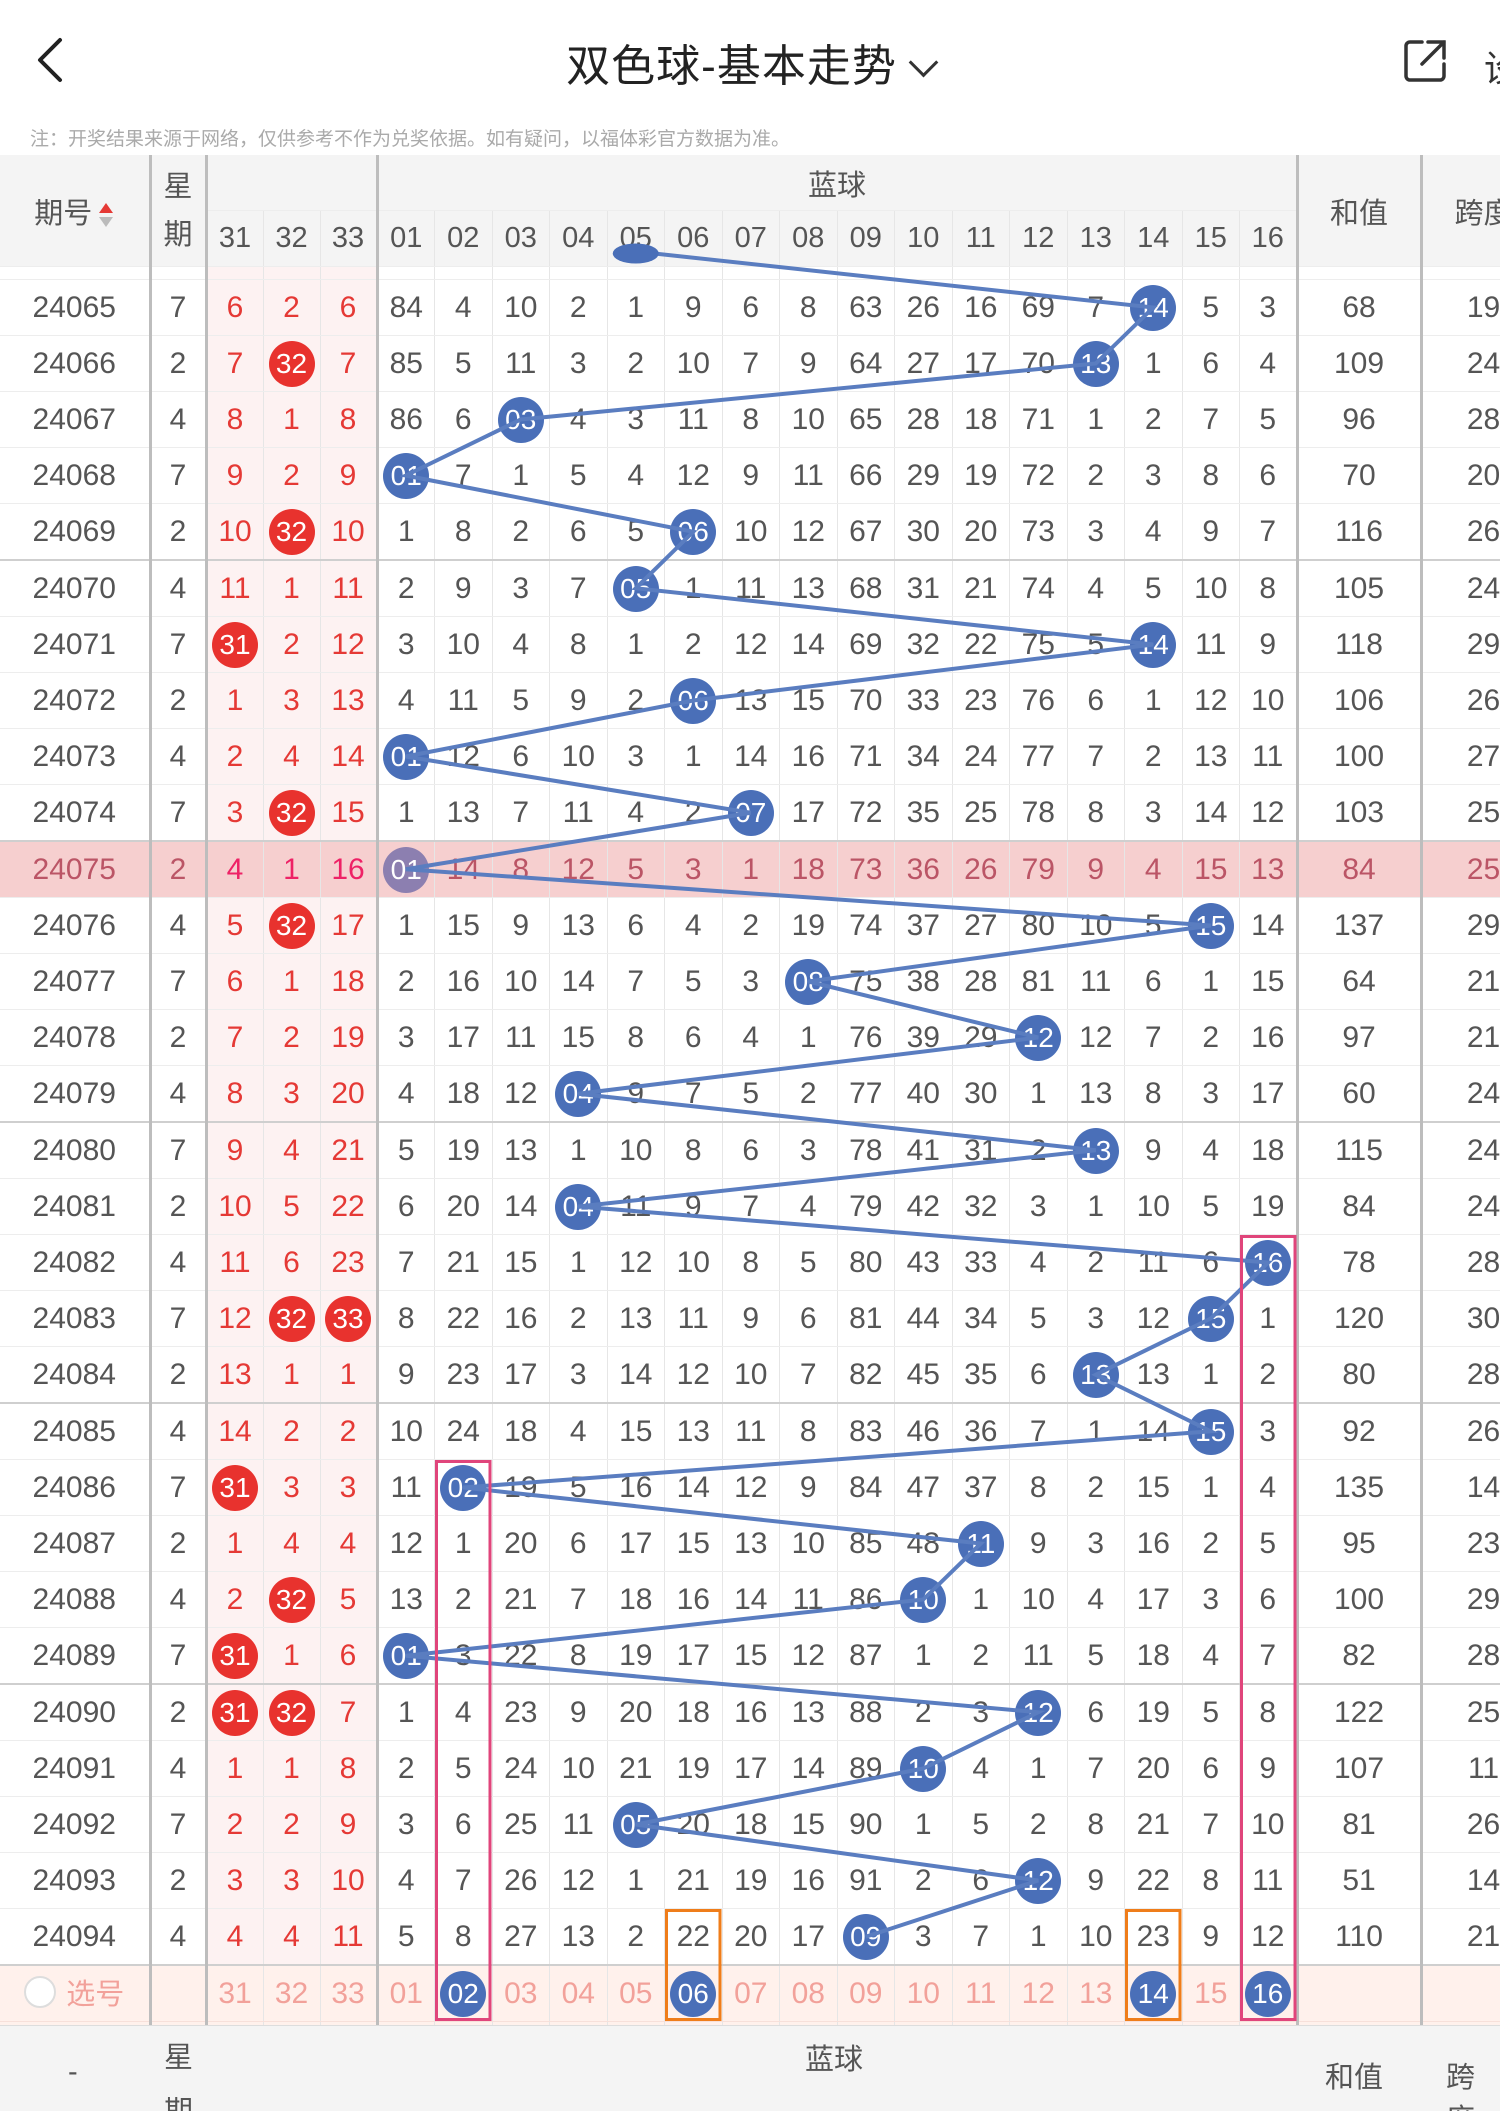  I want to click on pick-blue-14: 14, so click(1153, 1993).